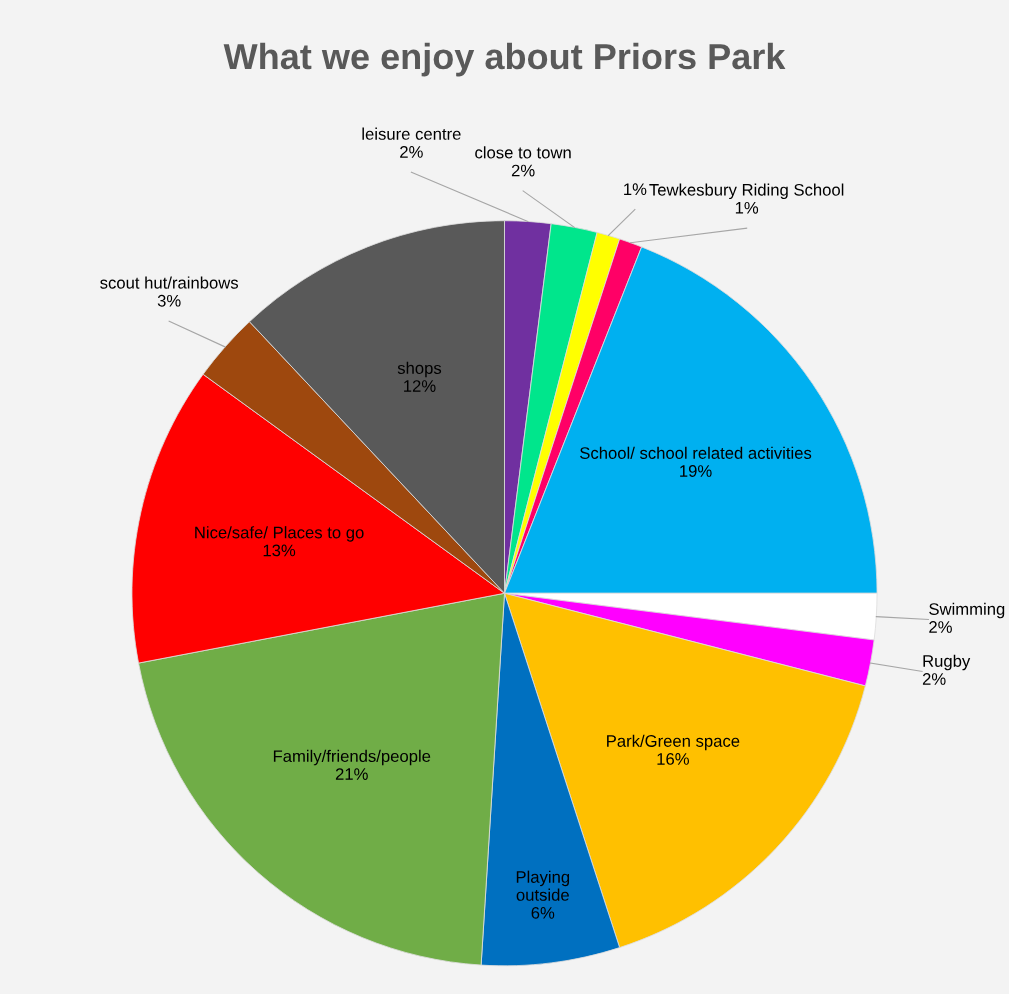 This screenshot has width=1009, height=994. What do you see at coordinates (746, 191) in the screenshot?
I see `slice-label: Tewkesbury Riding School` at bounding box center [746, 191].